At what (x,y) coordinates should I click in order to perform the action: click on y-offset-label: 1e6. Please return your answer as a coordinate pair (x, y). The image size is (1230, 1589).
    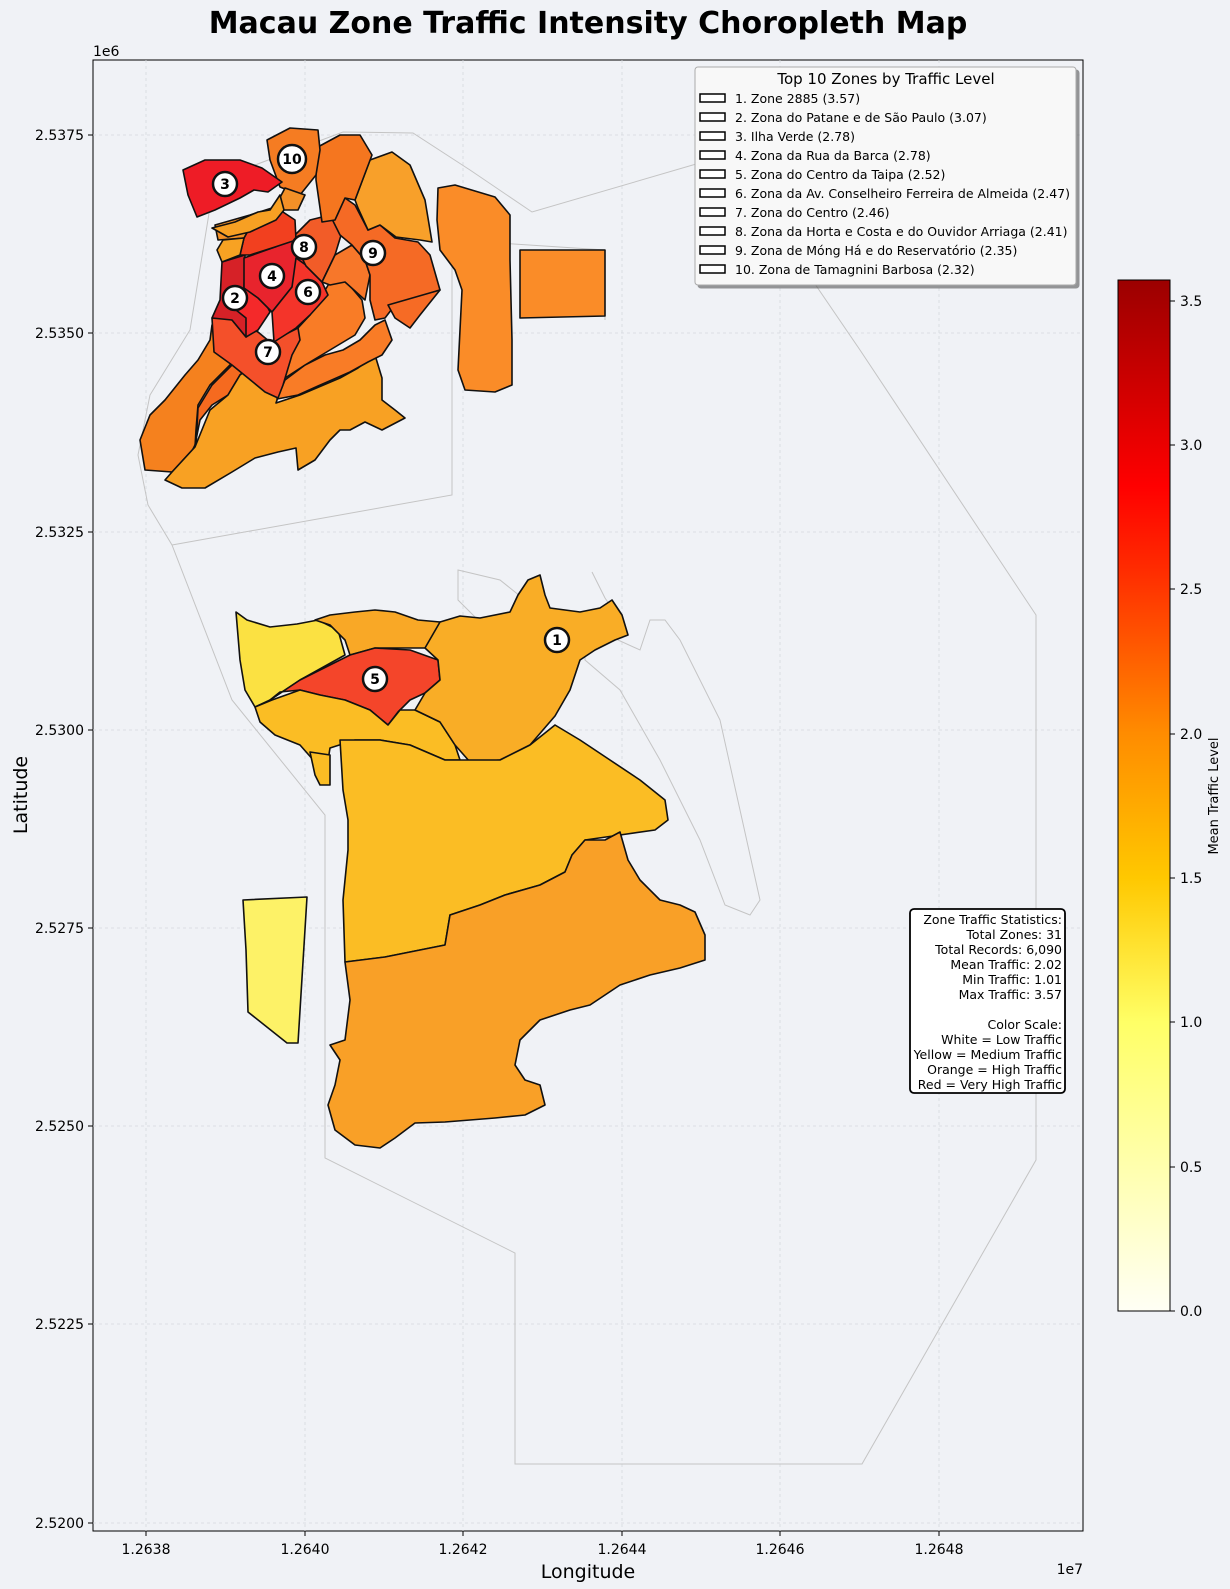
    Looking at the image, I should click on (106, 52).